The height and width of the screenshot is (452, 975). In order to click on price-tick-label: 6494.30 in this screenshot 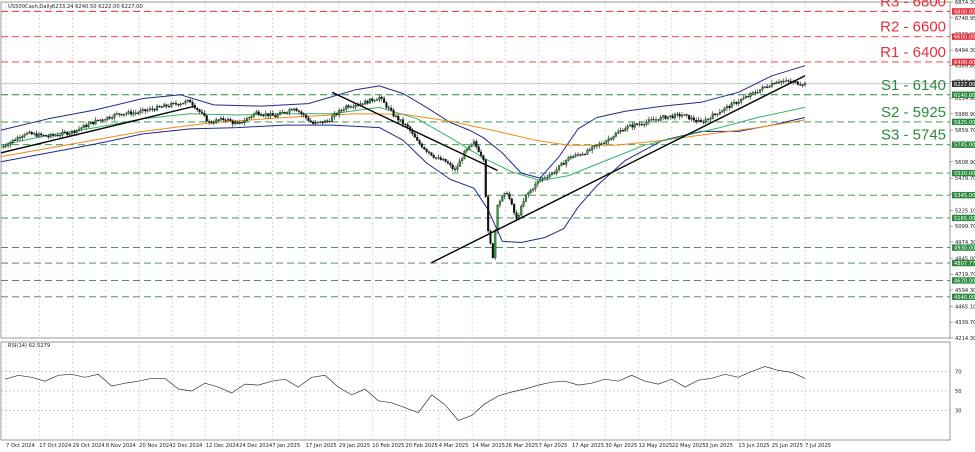, I will do `click(965, 51)`.